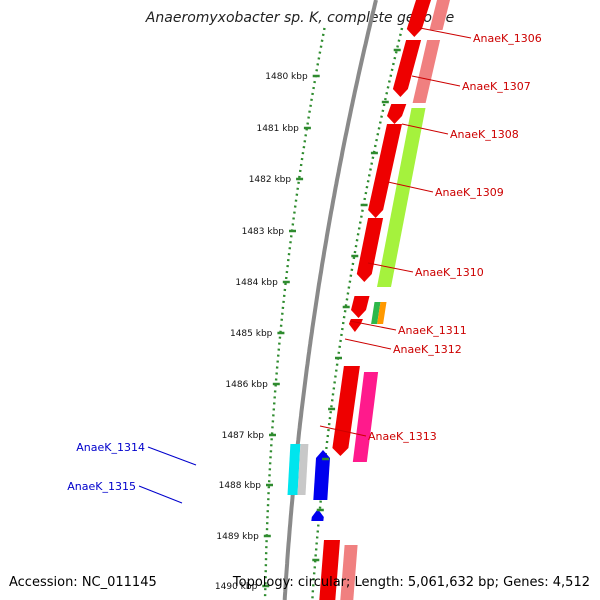 This screenshot has width=600, height=600. Describe the element at coordinates (240, 486) in the screenshot. I see `scale-tick-label: 1488 kbp` at that location.